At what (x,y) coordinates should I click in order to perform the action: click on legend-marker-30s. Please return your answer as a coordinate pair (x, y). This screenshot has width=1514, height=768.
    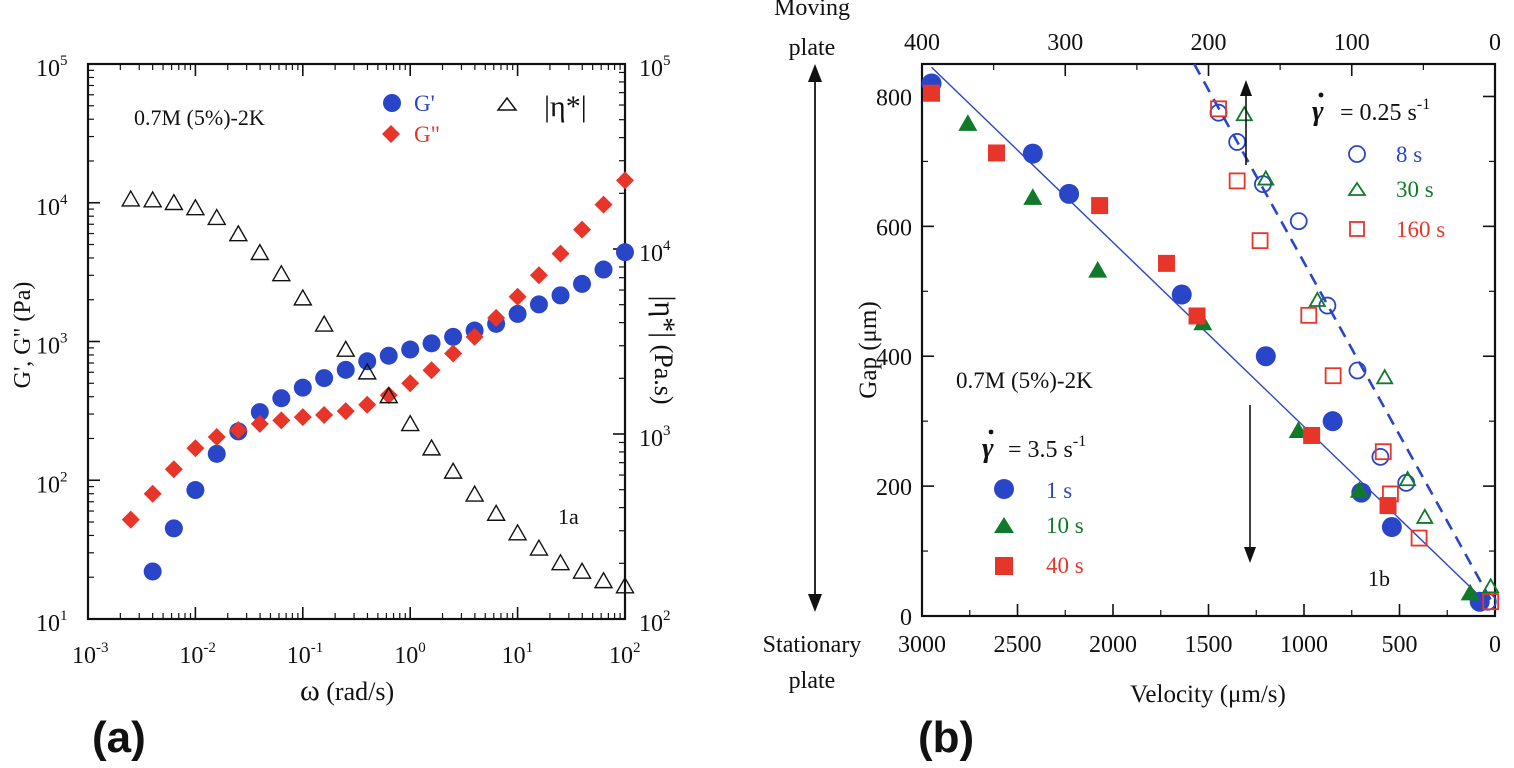
    Looking at the image, I should click on (1357, 188).